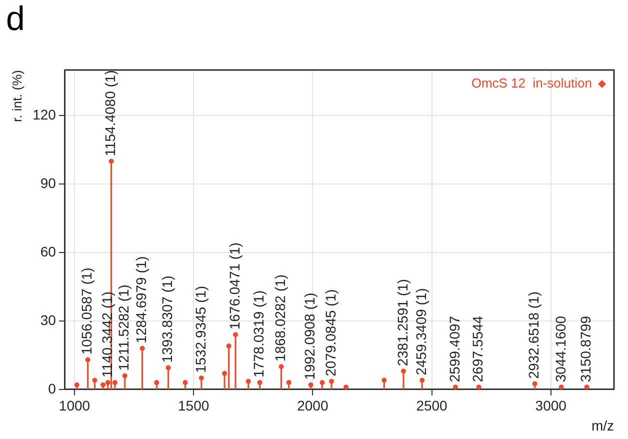 The image size is (628, 439). What do you see at coordinates (124, 327) in the screenshot?
I see `annotation: 1211.5282 (1)` at bounding box center [124, 327].